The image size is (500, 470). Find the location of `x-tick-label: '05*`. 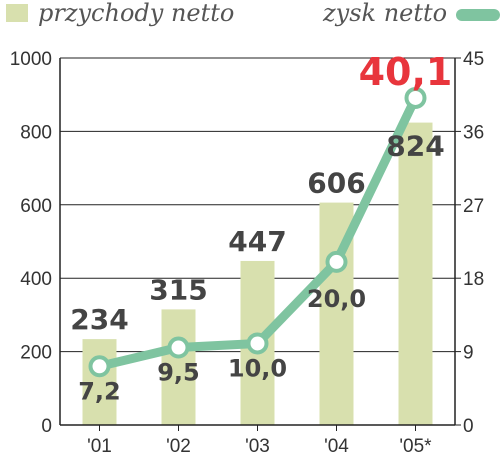

x-tick-label: '05* is located at coordinates (415, 446).